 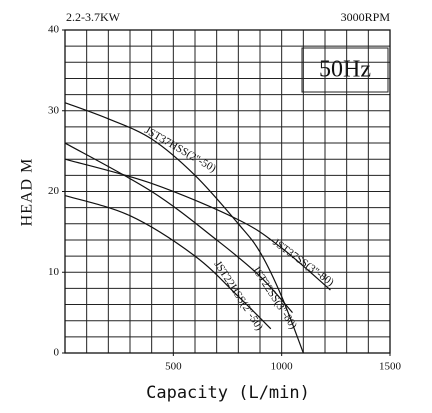 I want to click on x-tick-label: 500, so click(x=173, y=367).